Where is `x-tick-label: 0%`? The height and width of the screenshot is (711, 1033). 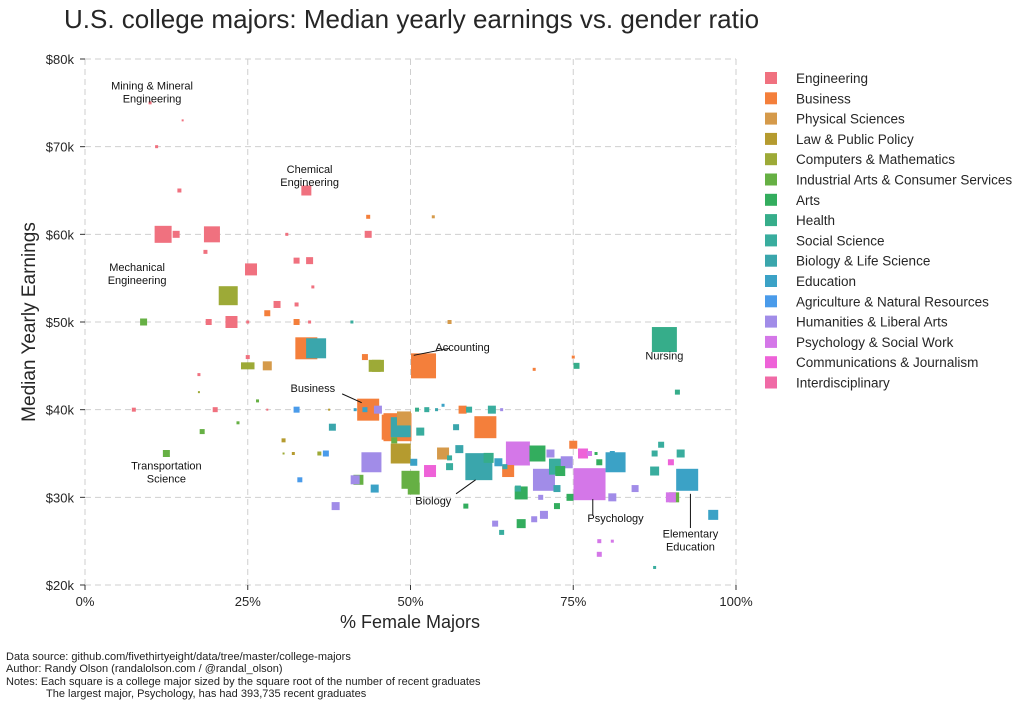 x-tick-label: 0% is located at coordinates (85, 601).